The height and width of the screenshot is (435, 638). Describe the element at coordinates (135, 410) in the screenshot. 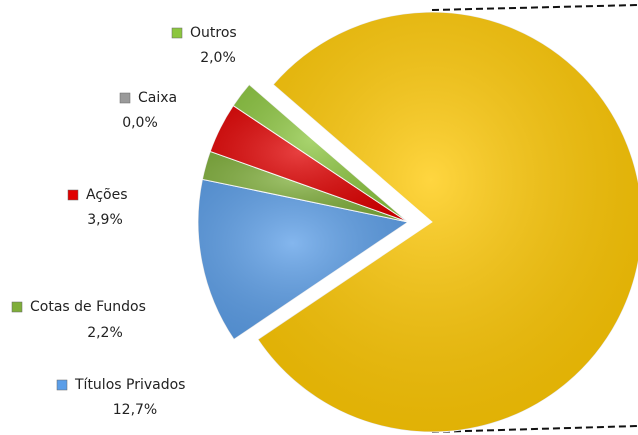

I see `slice-value-label: 12,7%` at that location.